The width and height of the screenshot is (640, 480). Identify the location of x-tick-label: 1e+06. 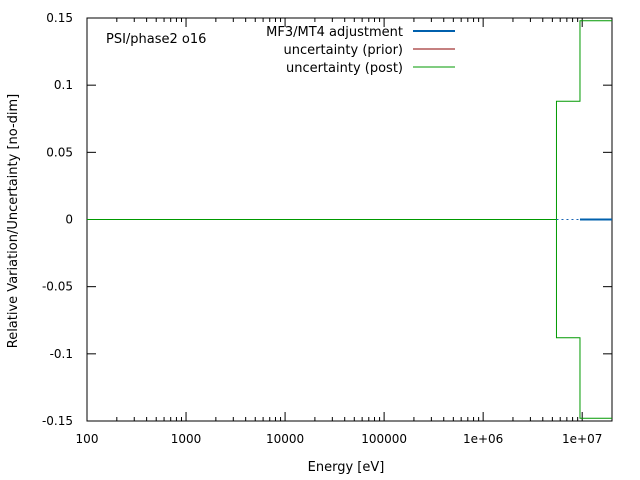
(483, 439).